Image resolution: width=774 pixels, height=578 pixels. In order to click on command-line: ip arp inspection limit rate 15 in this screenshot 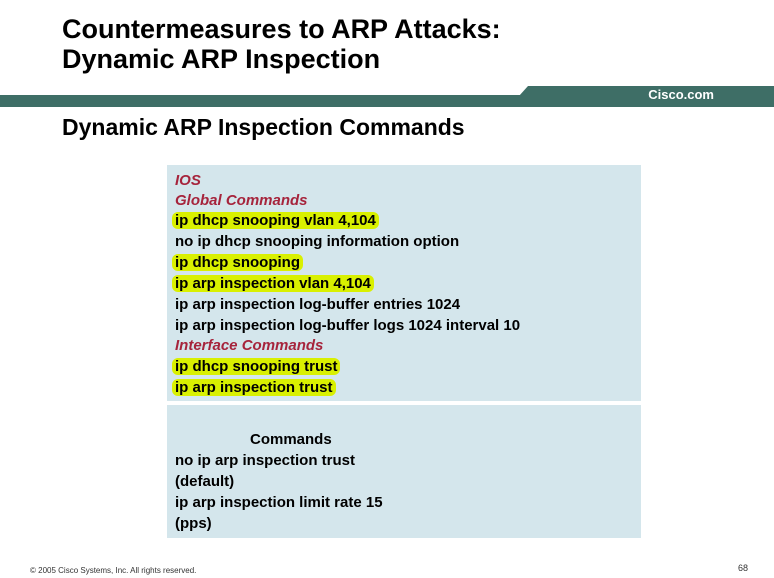, I will do `click(279, 502)`.